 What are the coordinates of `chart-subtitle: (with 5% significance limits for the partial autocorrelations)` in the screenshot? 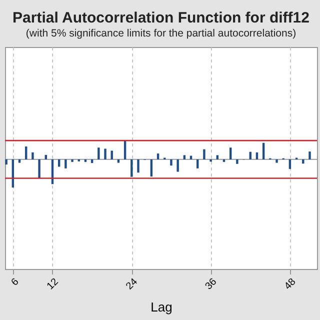 It's located at (161, 34).